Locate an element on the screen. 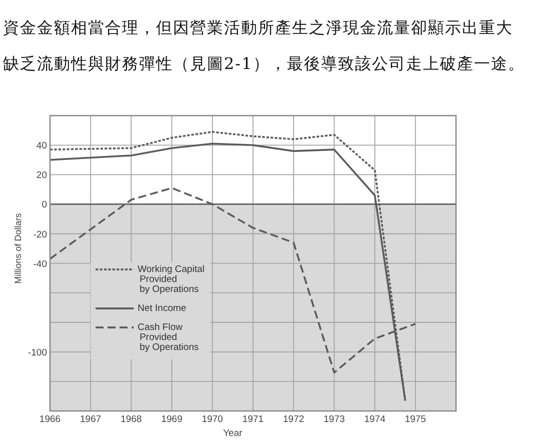 Image resolution: width=545 pixels, height=444 pixels. x-tick-label: 1968 is located at coordinates (131, 419).